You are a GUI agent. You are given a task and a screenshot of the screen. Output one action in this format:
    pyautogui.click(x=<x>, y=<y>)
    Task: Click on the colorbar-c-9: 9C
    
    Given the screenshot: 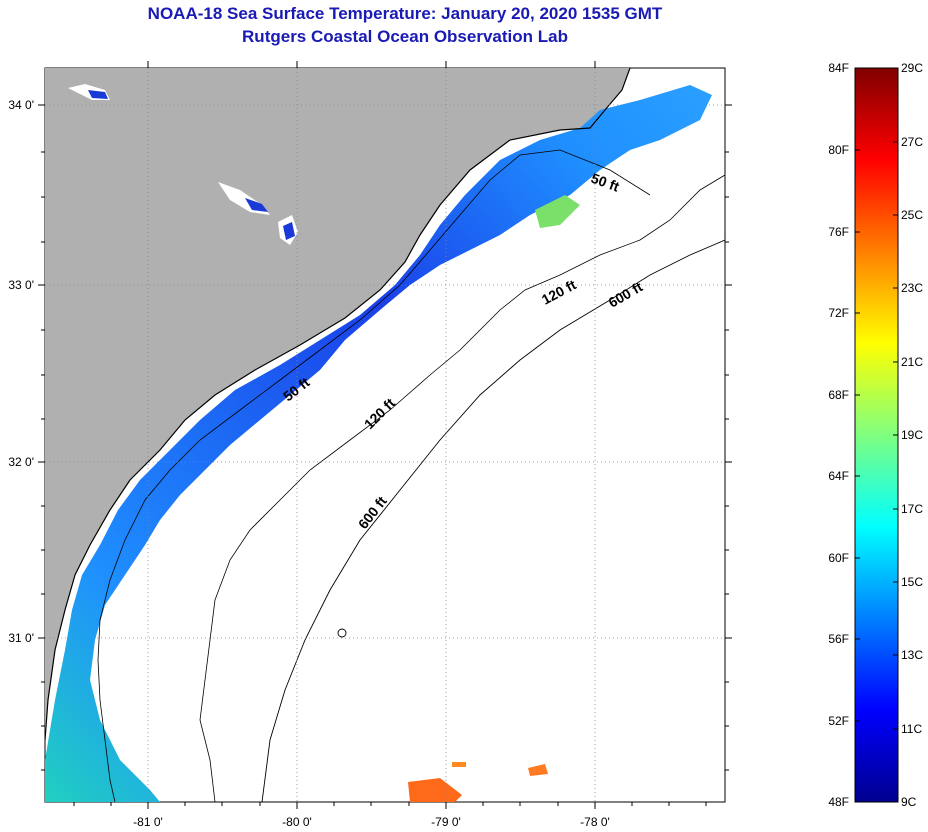 What is the action you would take?
    pyautogui.click(x=909, y=802)
    